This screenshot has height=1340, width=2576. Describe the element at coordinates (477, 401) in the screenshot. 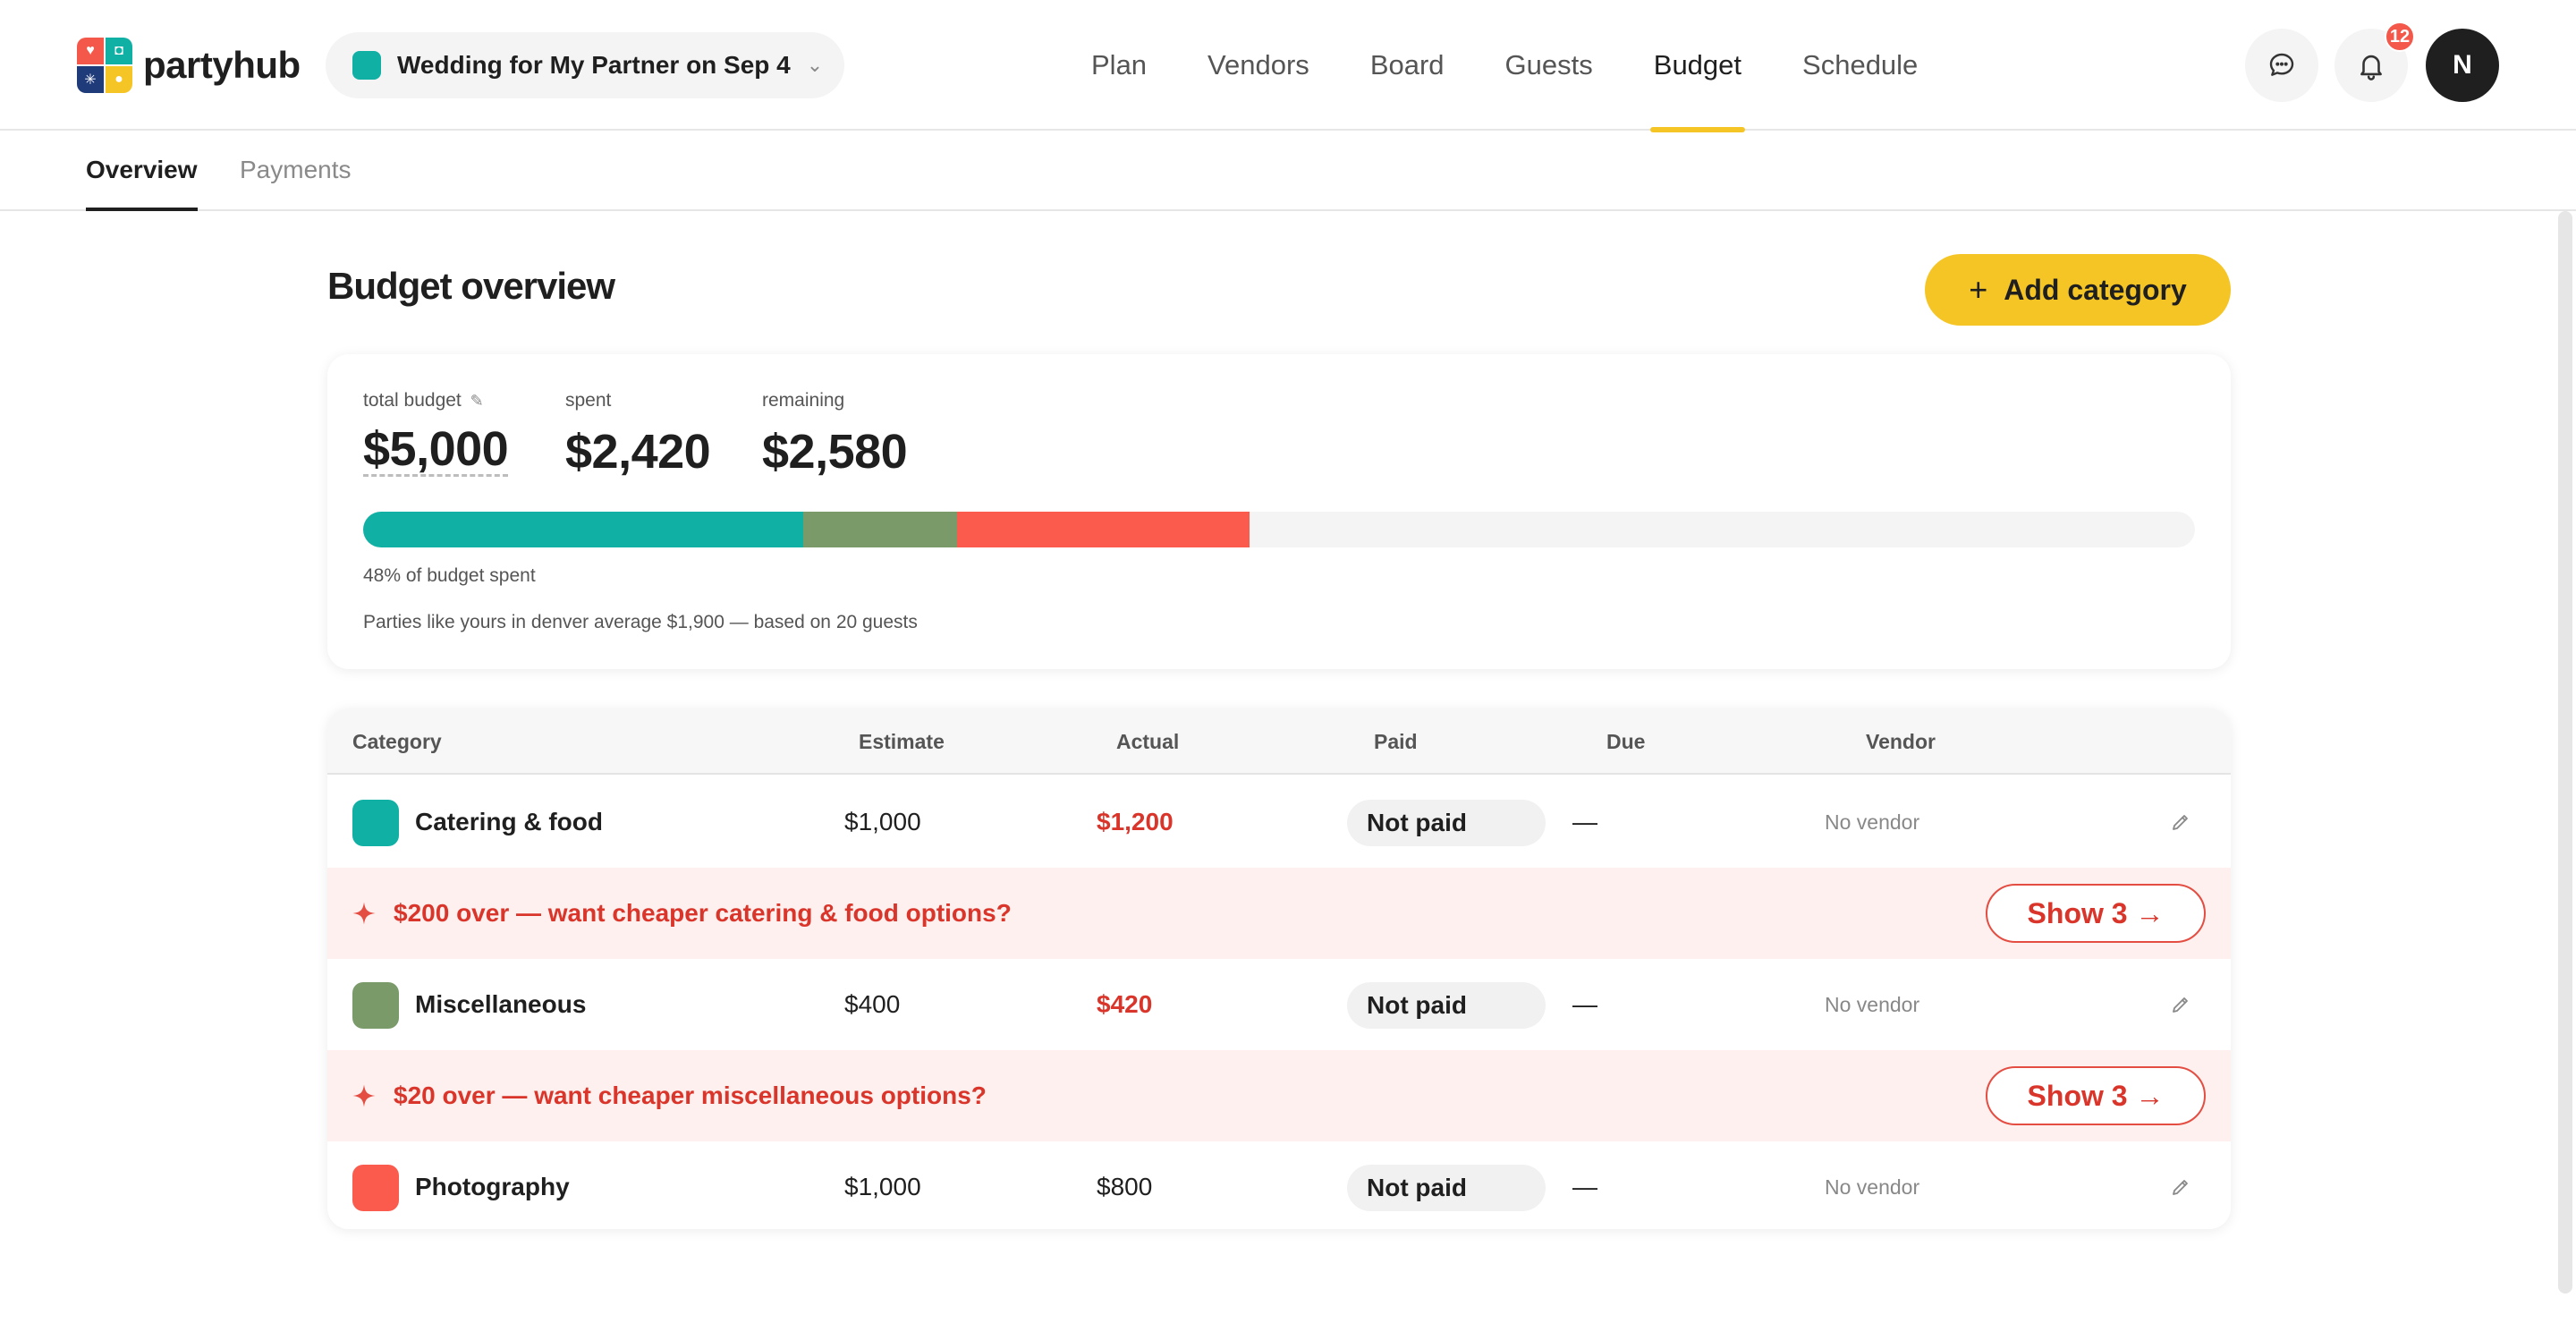

I see `pencil-icon: ✎` at that location.